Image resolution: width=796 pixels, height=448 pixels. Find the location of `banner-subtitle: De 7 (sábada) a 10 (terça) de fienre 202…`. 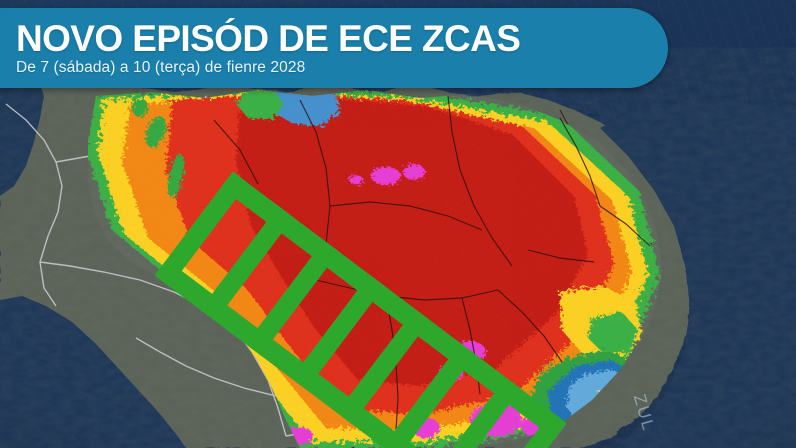

banner-subtitle: De 7 (sábada) a 10 (terça) de fienre 202… is located at coordinates (161, 68).